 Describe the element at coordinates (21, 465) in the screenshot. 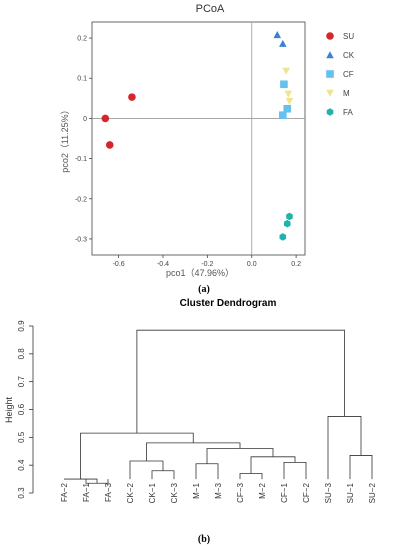

I see `dendrogram-y-tick-label: 0.4` at that location.